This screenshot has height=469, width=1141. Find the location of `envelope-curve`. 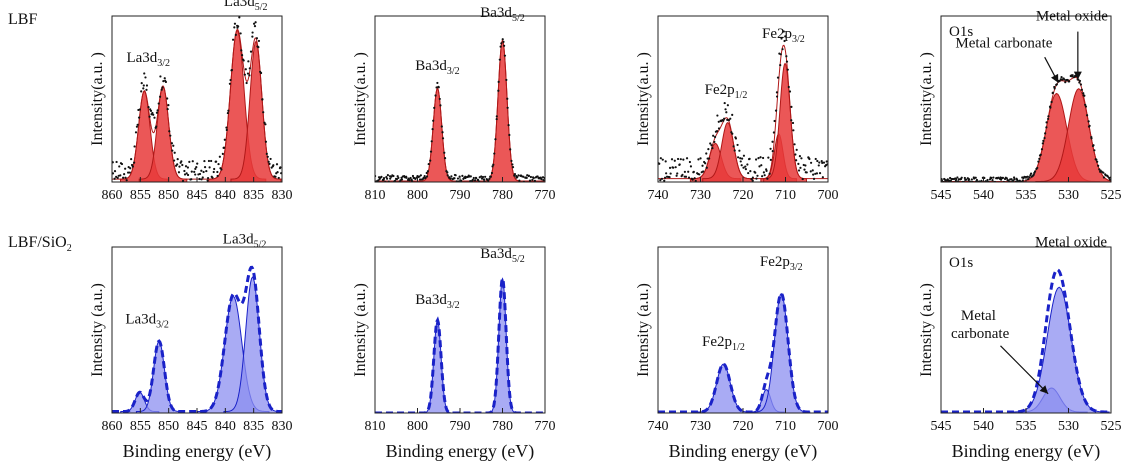

envelope-curve is located at coordinates (460, 345).